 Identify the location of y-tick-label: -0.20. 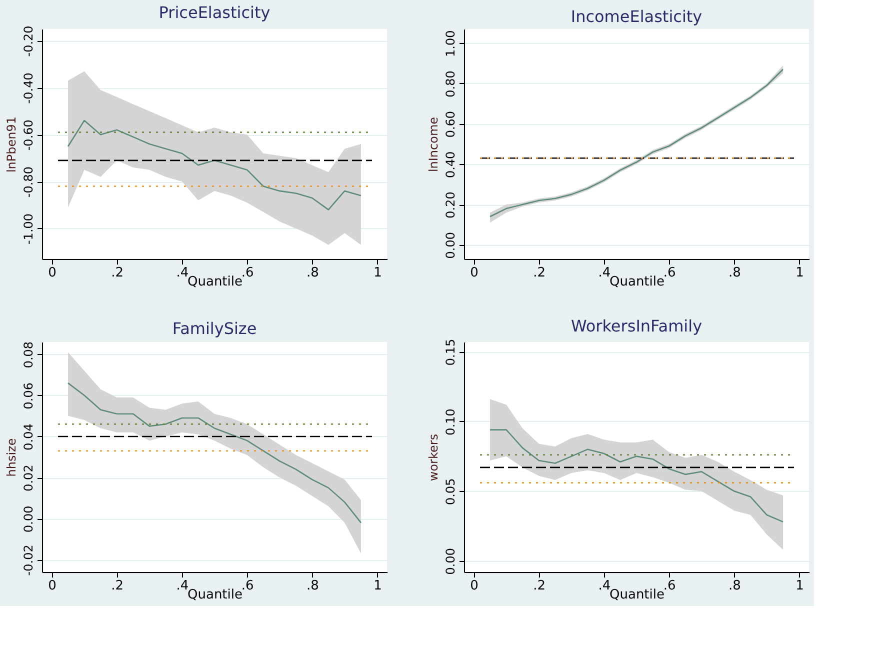
(29, 41).